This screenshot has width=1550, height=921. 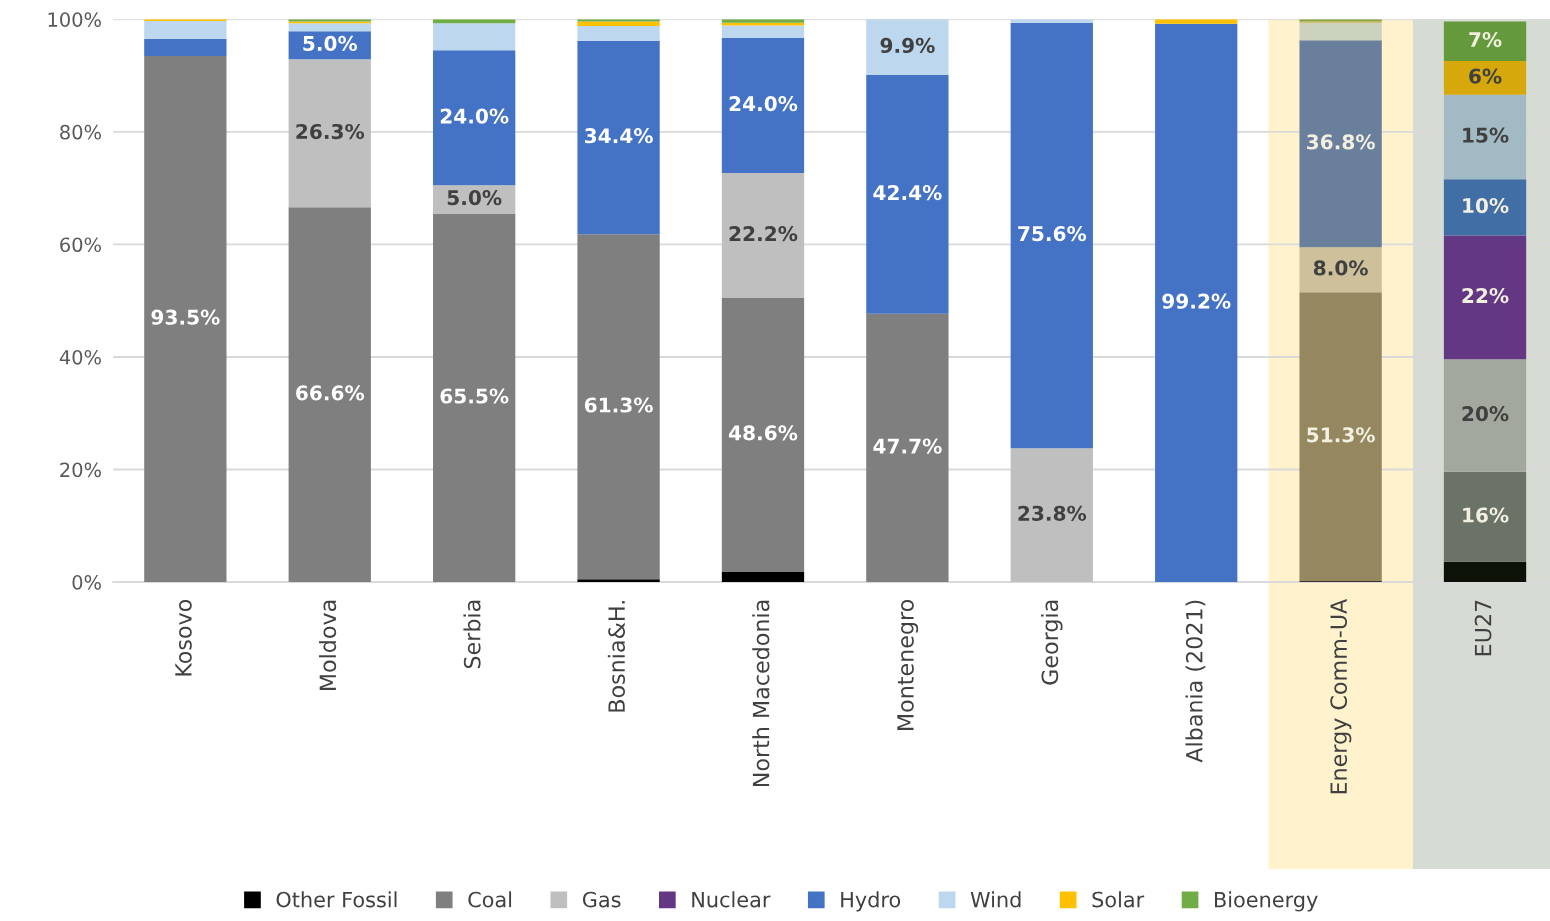 I want to click on data-label: 34.4%, so click(x=618, y=136).